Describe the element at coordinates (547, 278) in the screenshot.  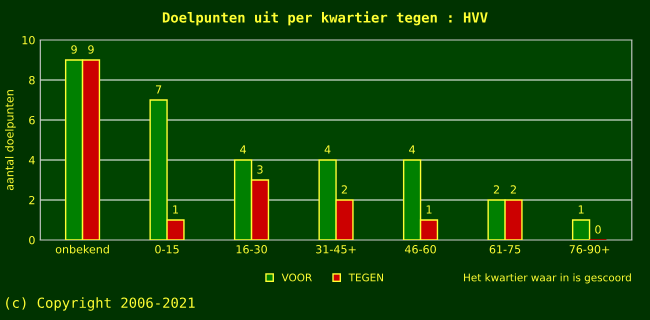
I see `x-axis-title: Het kwartier waar in is gescoord` at that location.